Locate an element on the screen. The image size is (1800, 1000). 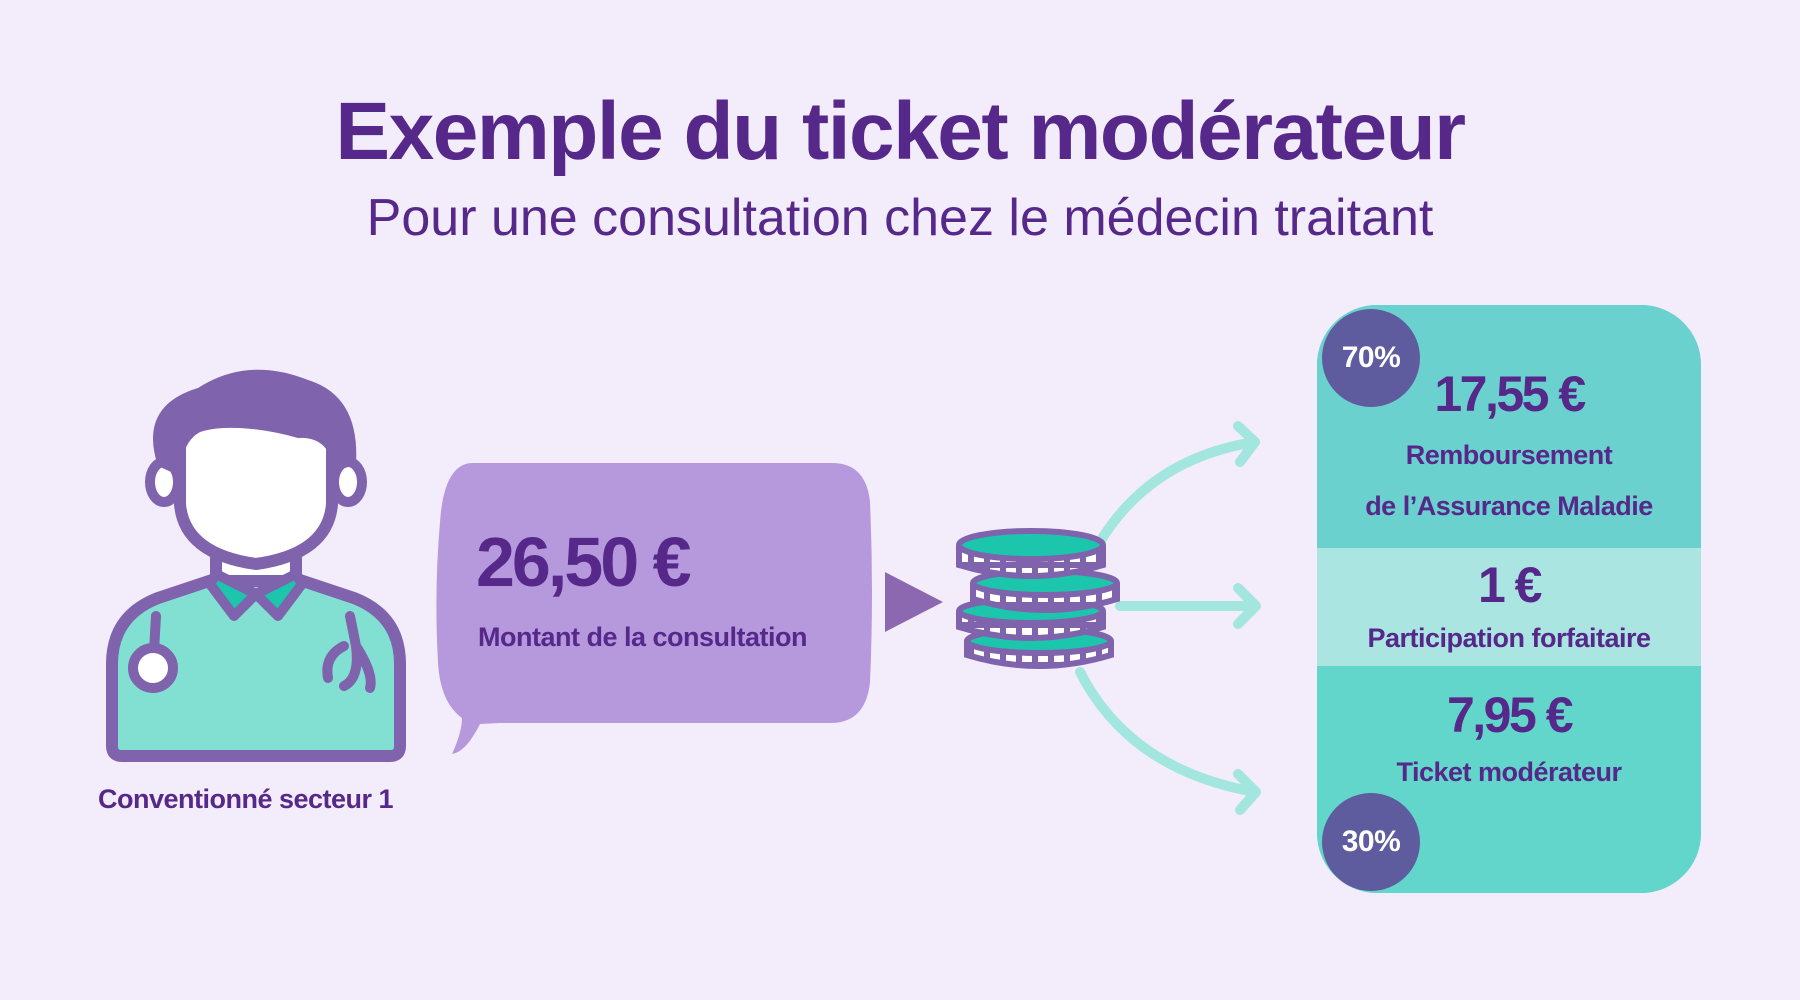
segment-participation: 1 € Participation forfaitaire is located at coordinates (1509, 607).